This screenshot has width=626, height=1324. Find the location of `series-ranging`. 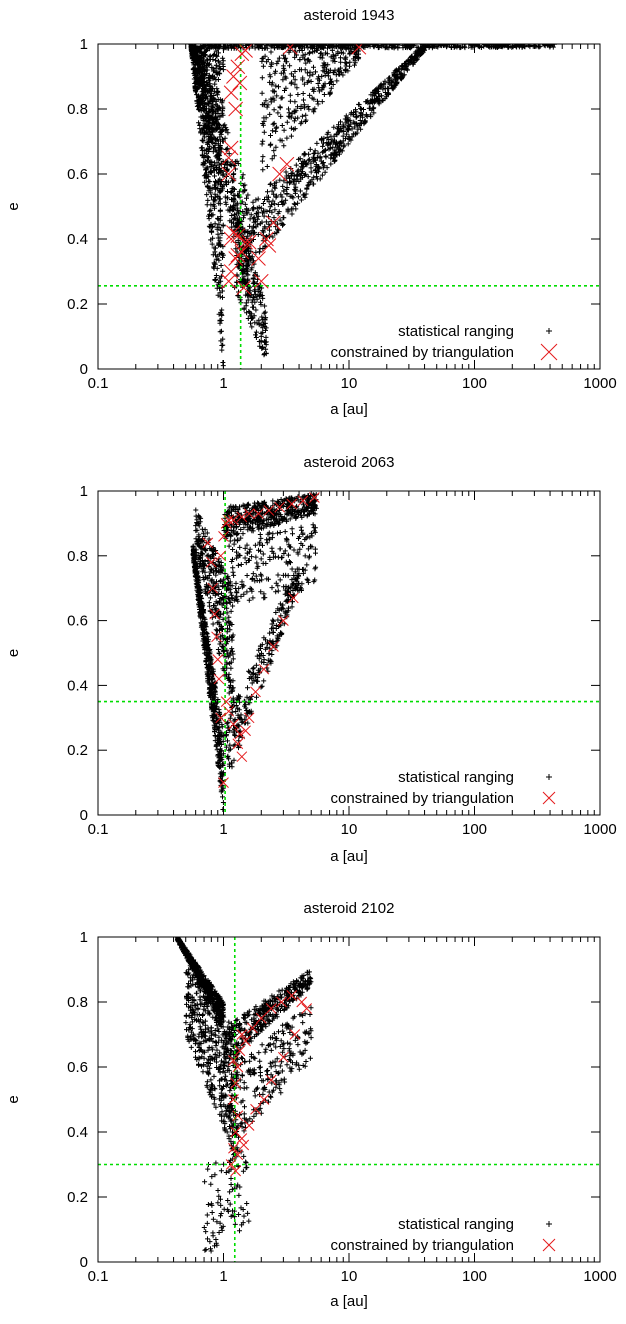

series-ranging is located at coordinates (254, 652).